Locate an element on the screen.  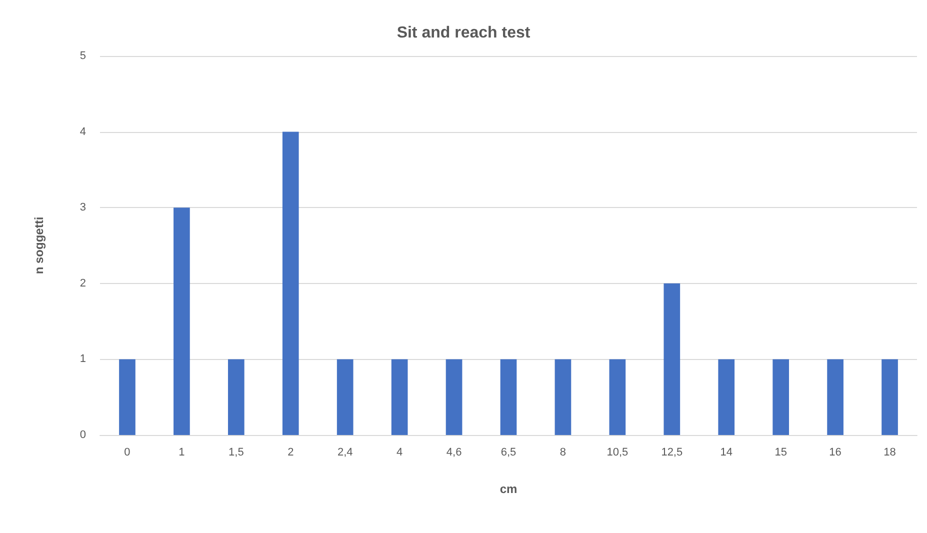
y-tick-label: 0 is located at coordinates (83, 435).